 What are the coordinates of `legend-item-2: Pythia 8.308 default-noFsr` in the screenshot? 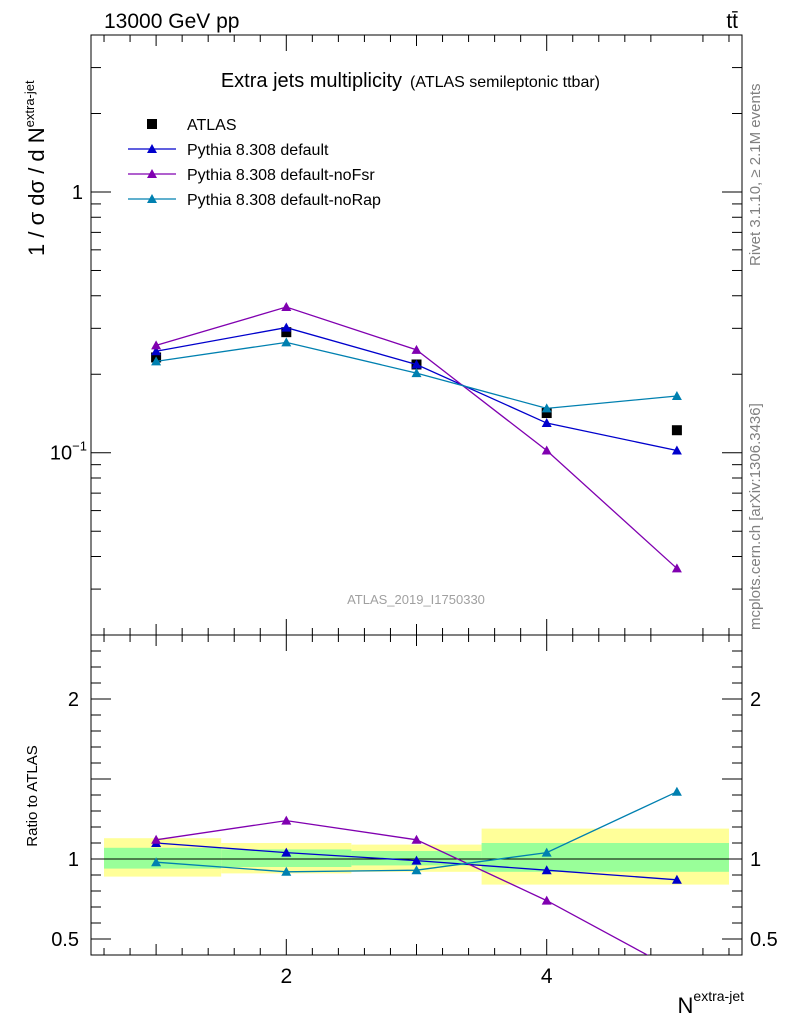 It's located at (251, 175).